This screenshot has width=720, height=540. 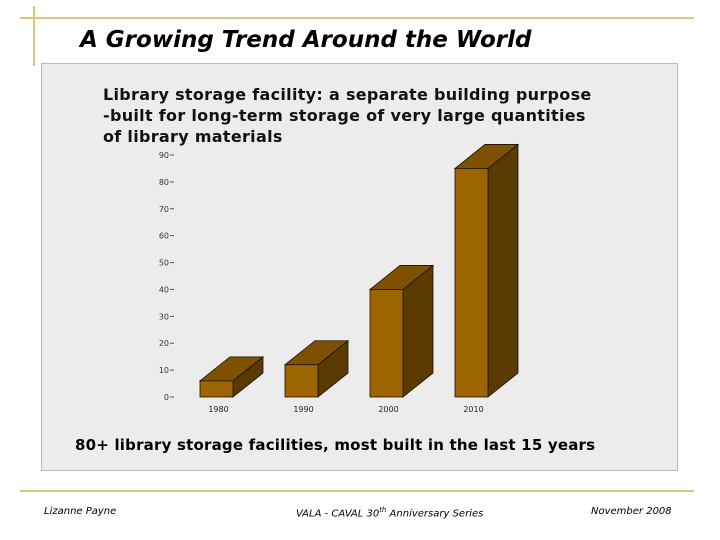 I want to click on bottom-rule, so click(x=357, y=491).